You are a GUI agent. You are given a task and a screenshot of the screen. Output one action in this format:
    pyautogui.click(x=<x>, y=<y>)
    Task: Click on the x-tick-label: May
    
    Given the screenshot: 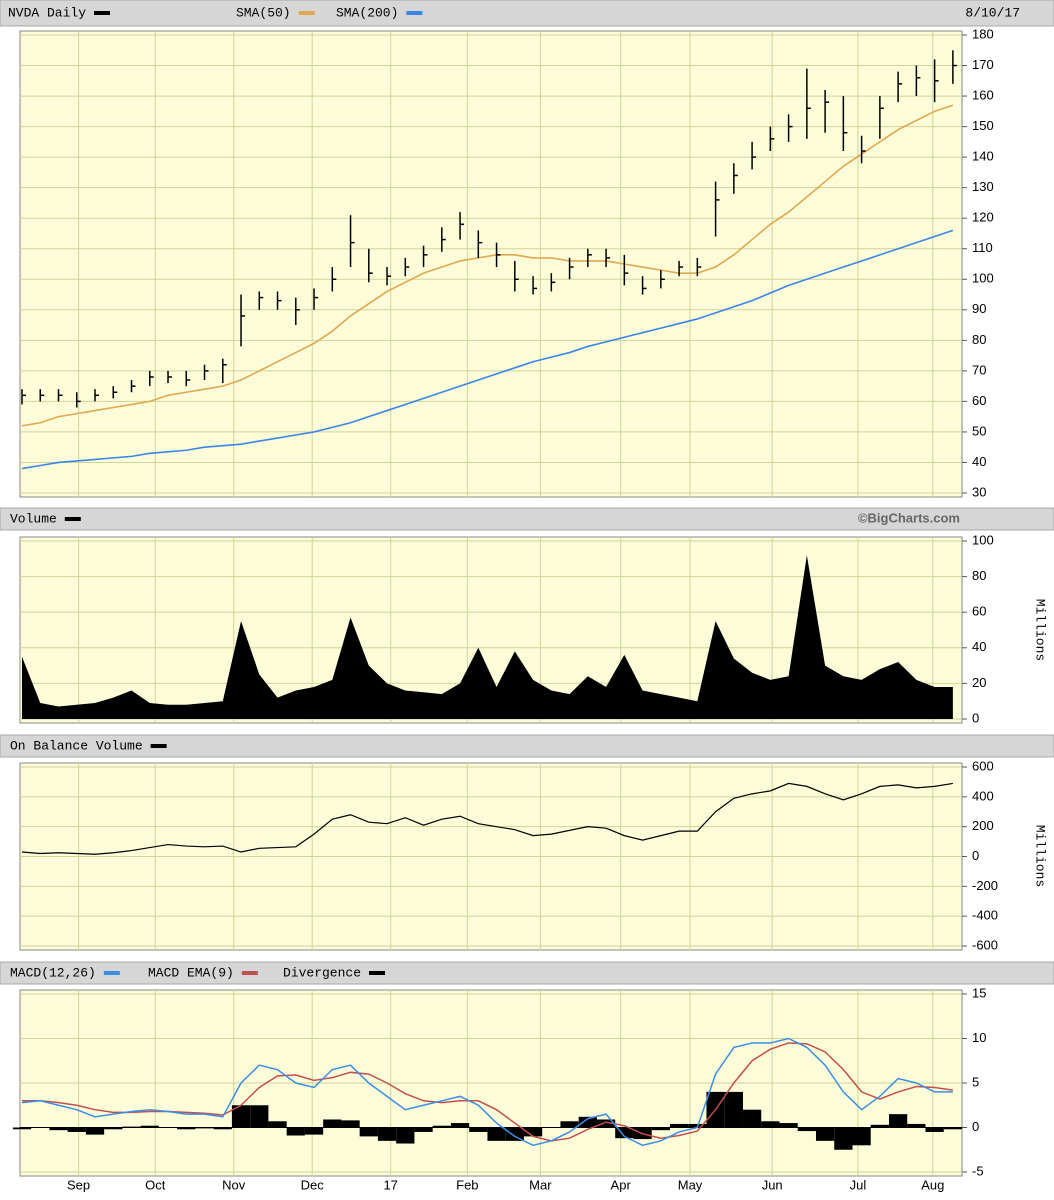 What is the action you would take?
    pyautogui.click(x=690, y=1184)
    